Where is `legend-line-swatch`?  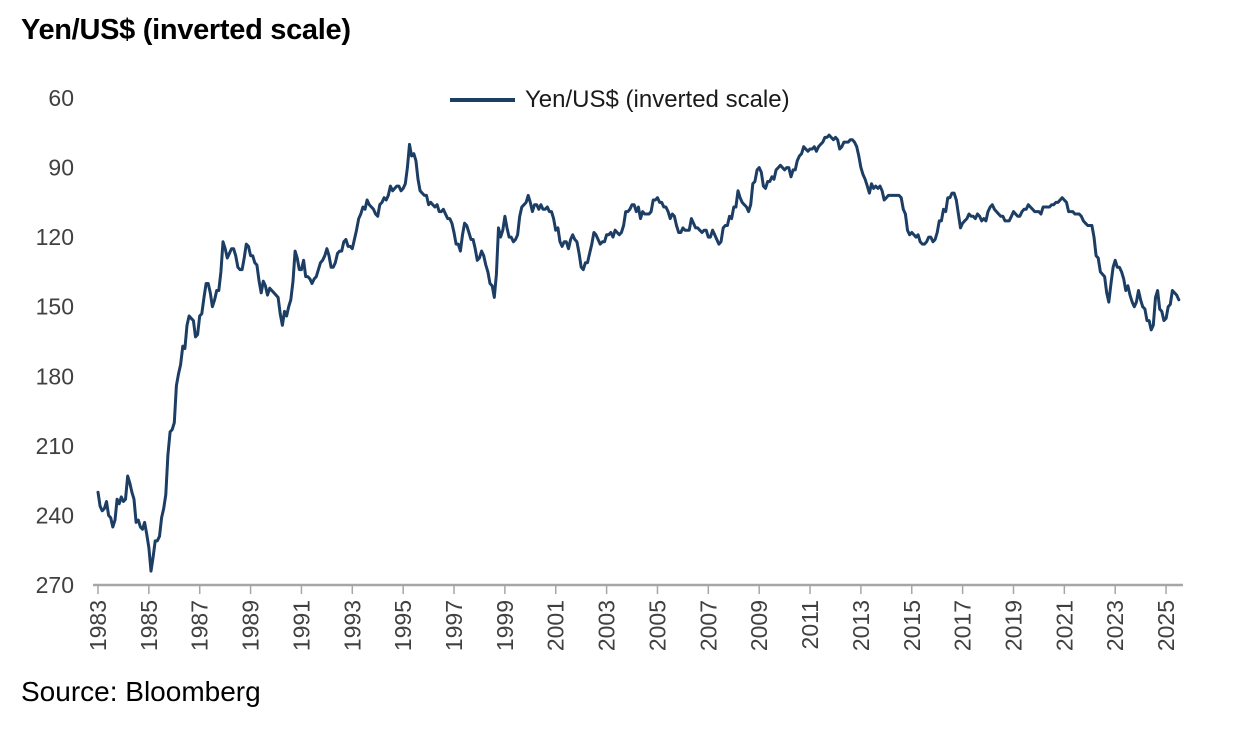
legend-line-swatch is located at coordinates (482, 100).